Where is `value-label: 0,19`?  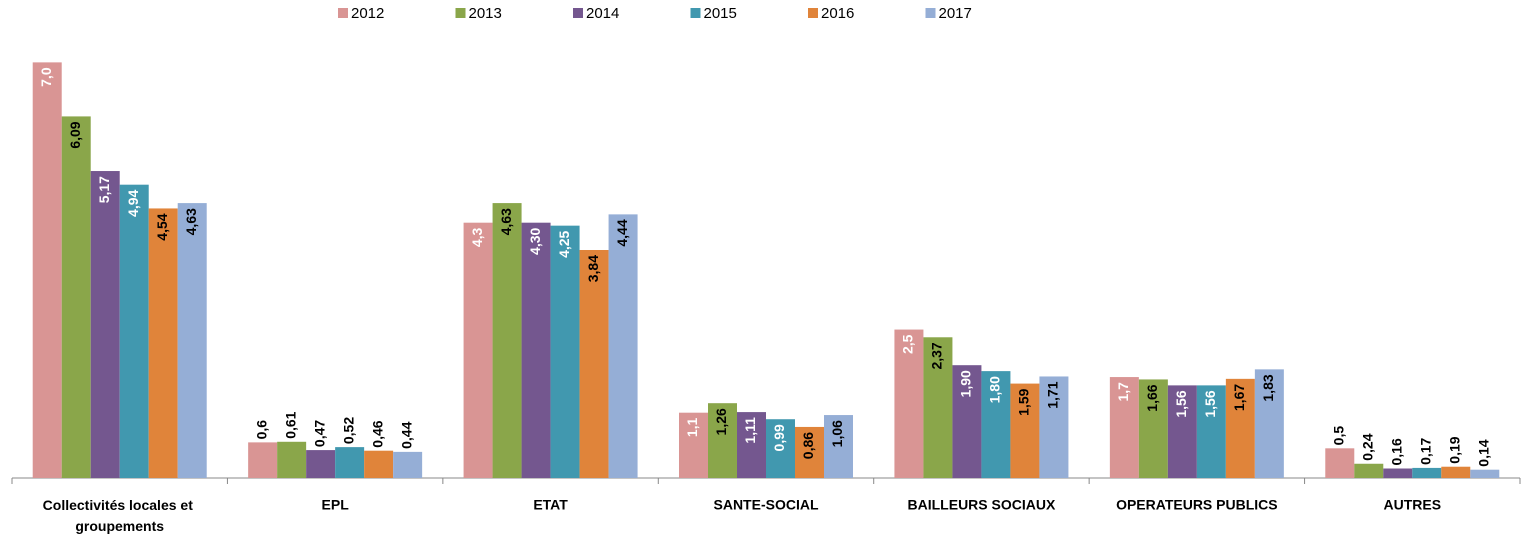
value-label: 0,19 is located at coordinates (1454, 449).